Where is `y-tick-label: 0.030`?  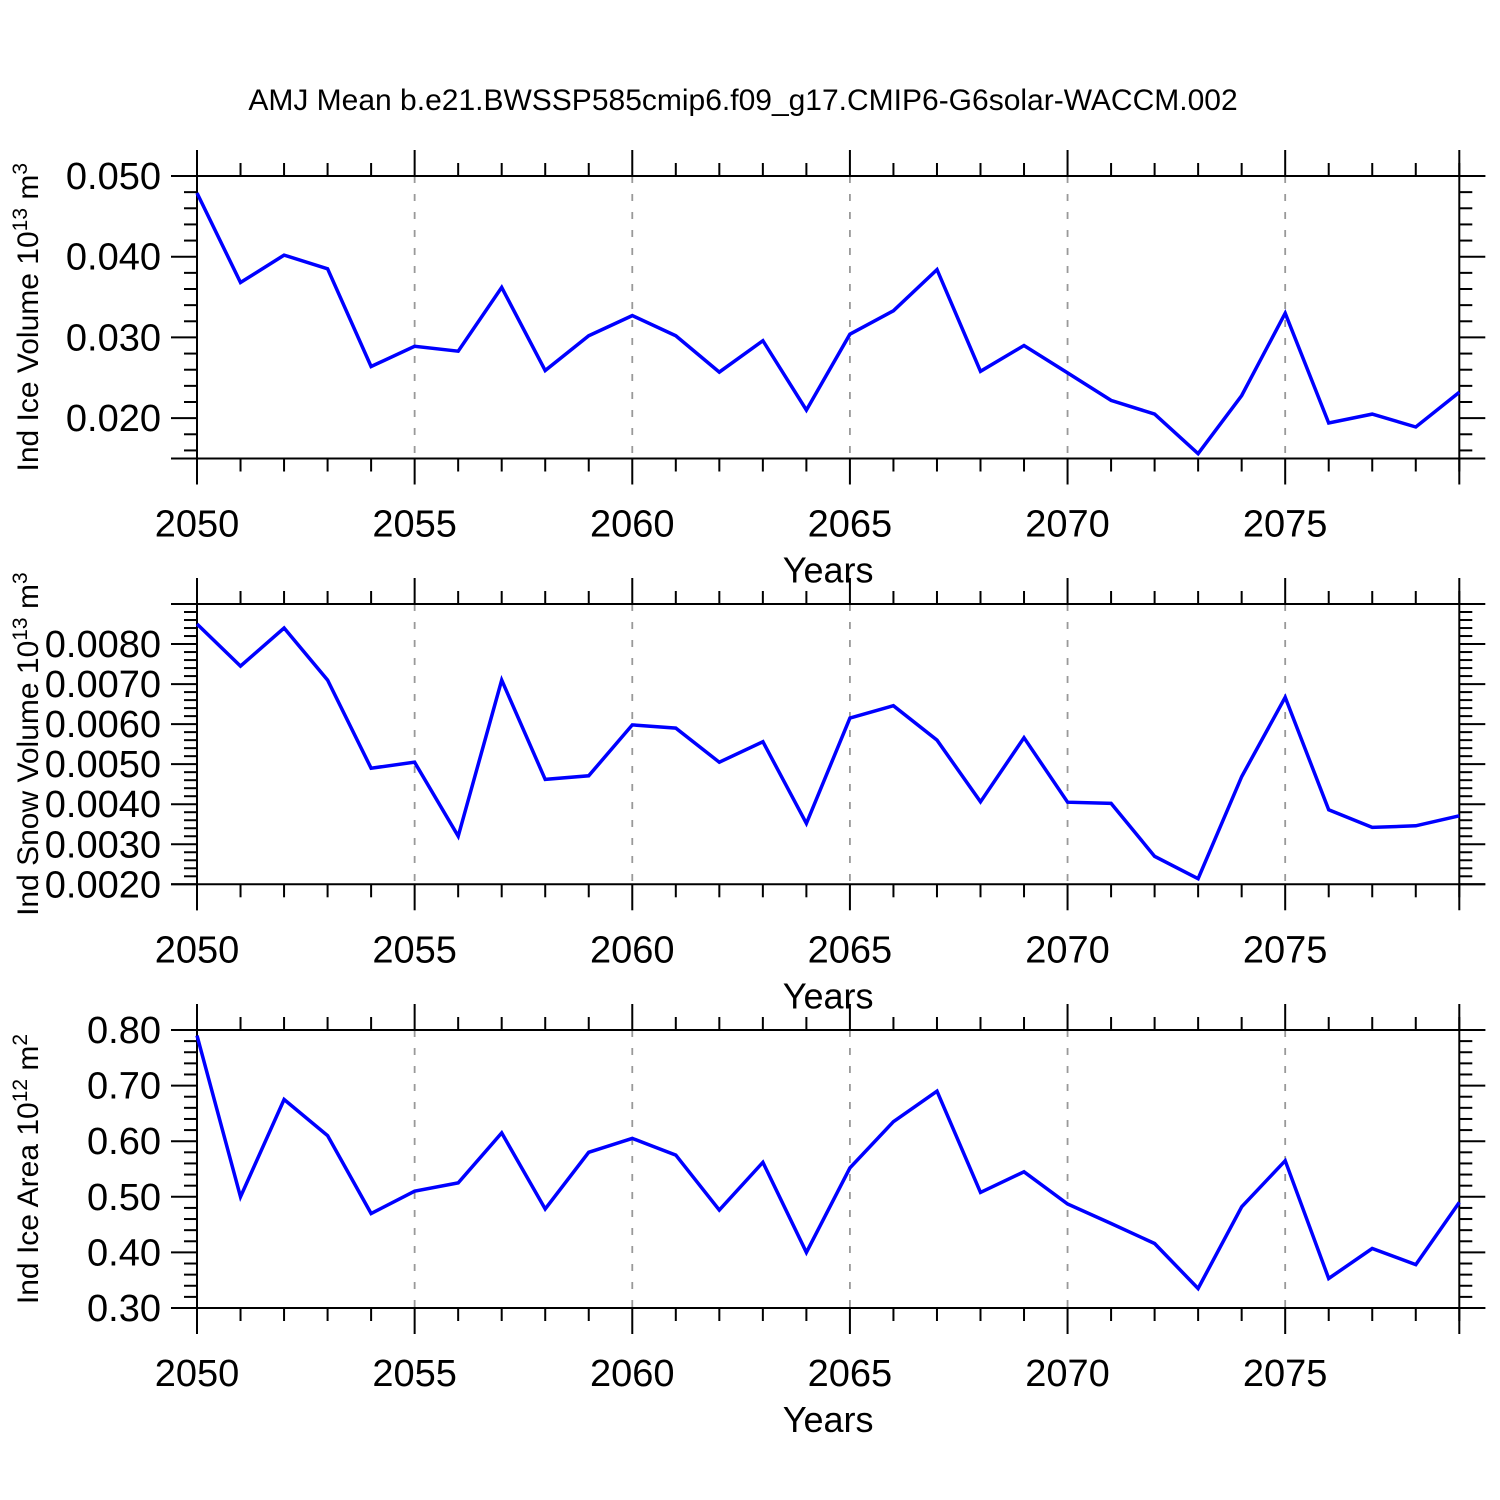
y-tick-label: 0.030 is located at coordinates (113, 338).